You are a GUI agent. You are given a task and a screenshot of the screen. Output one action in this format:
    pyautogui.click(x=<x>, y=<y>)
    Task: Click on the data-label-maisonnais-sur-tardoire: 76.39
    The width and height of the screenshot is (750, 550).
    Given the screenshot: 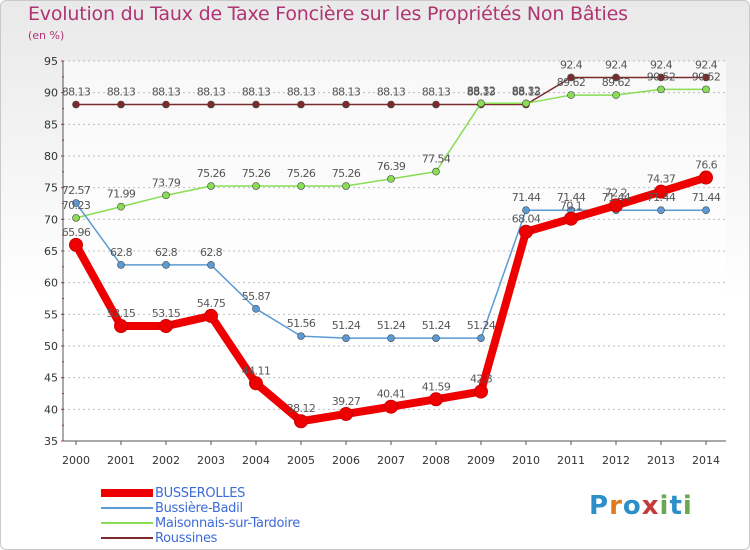 What is the action you would take?
    pyautogui.click(x=391, y=166)
    